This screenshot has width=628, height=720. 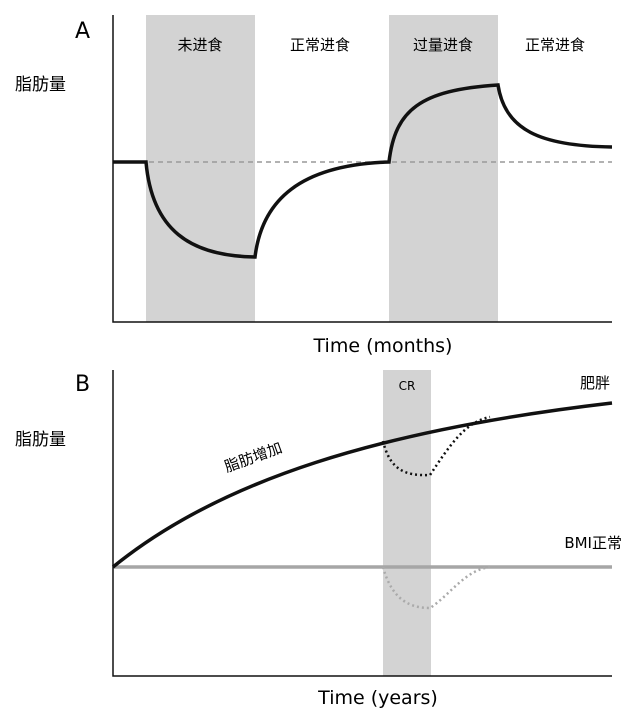 I want to click on normal-cr-curve, so click(x=436, y=587).